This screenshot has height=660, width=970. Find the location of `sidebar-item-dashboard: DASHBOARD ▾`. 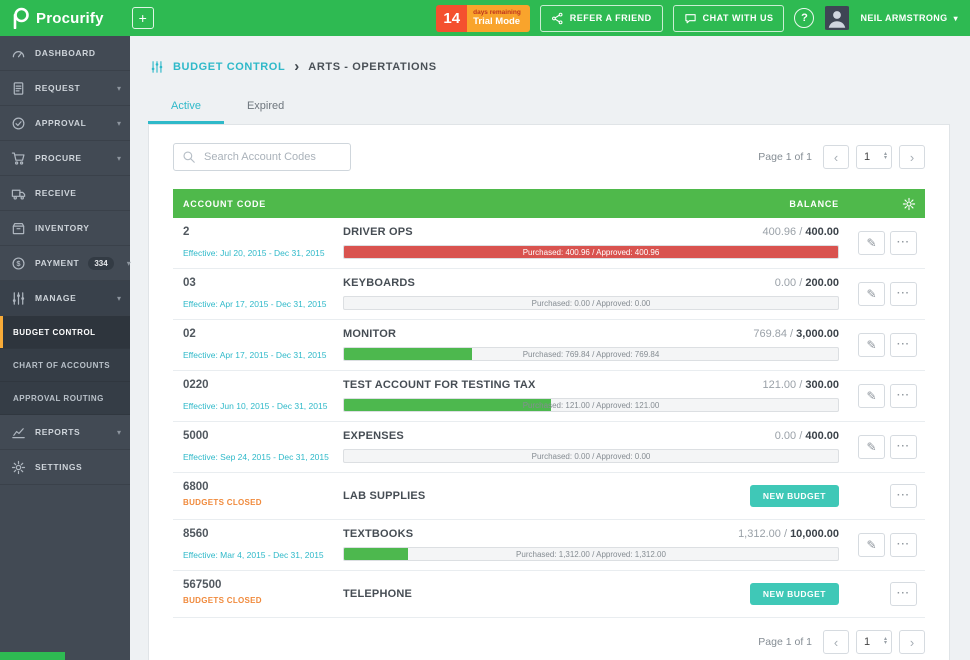

sidebar-item-dashboard: DASHBOARD ▾ is located at coordinates (65, 53).